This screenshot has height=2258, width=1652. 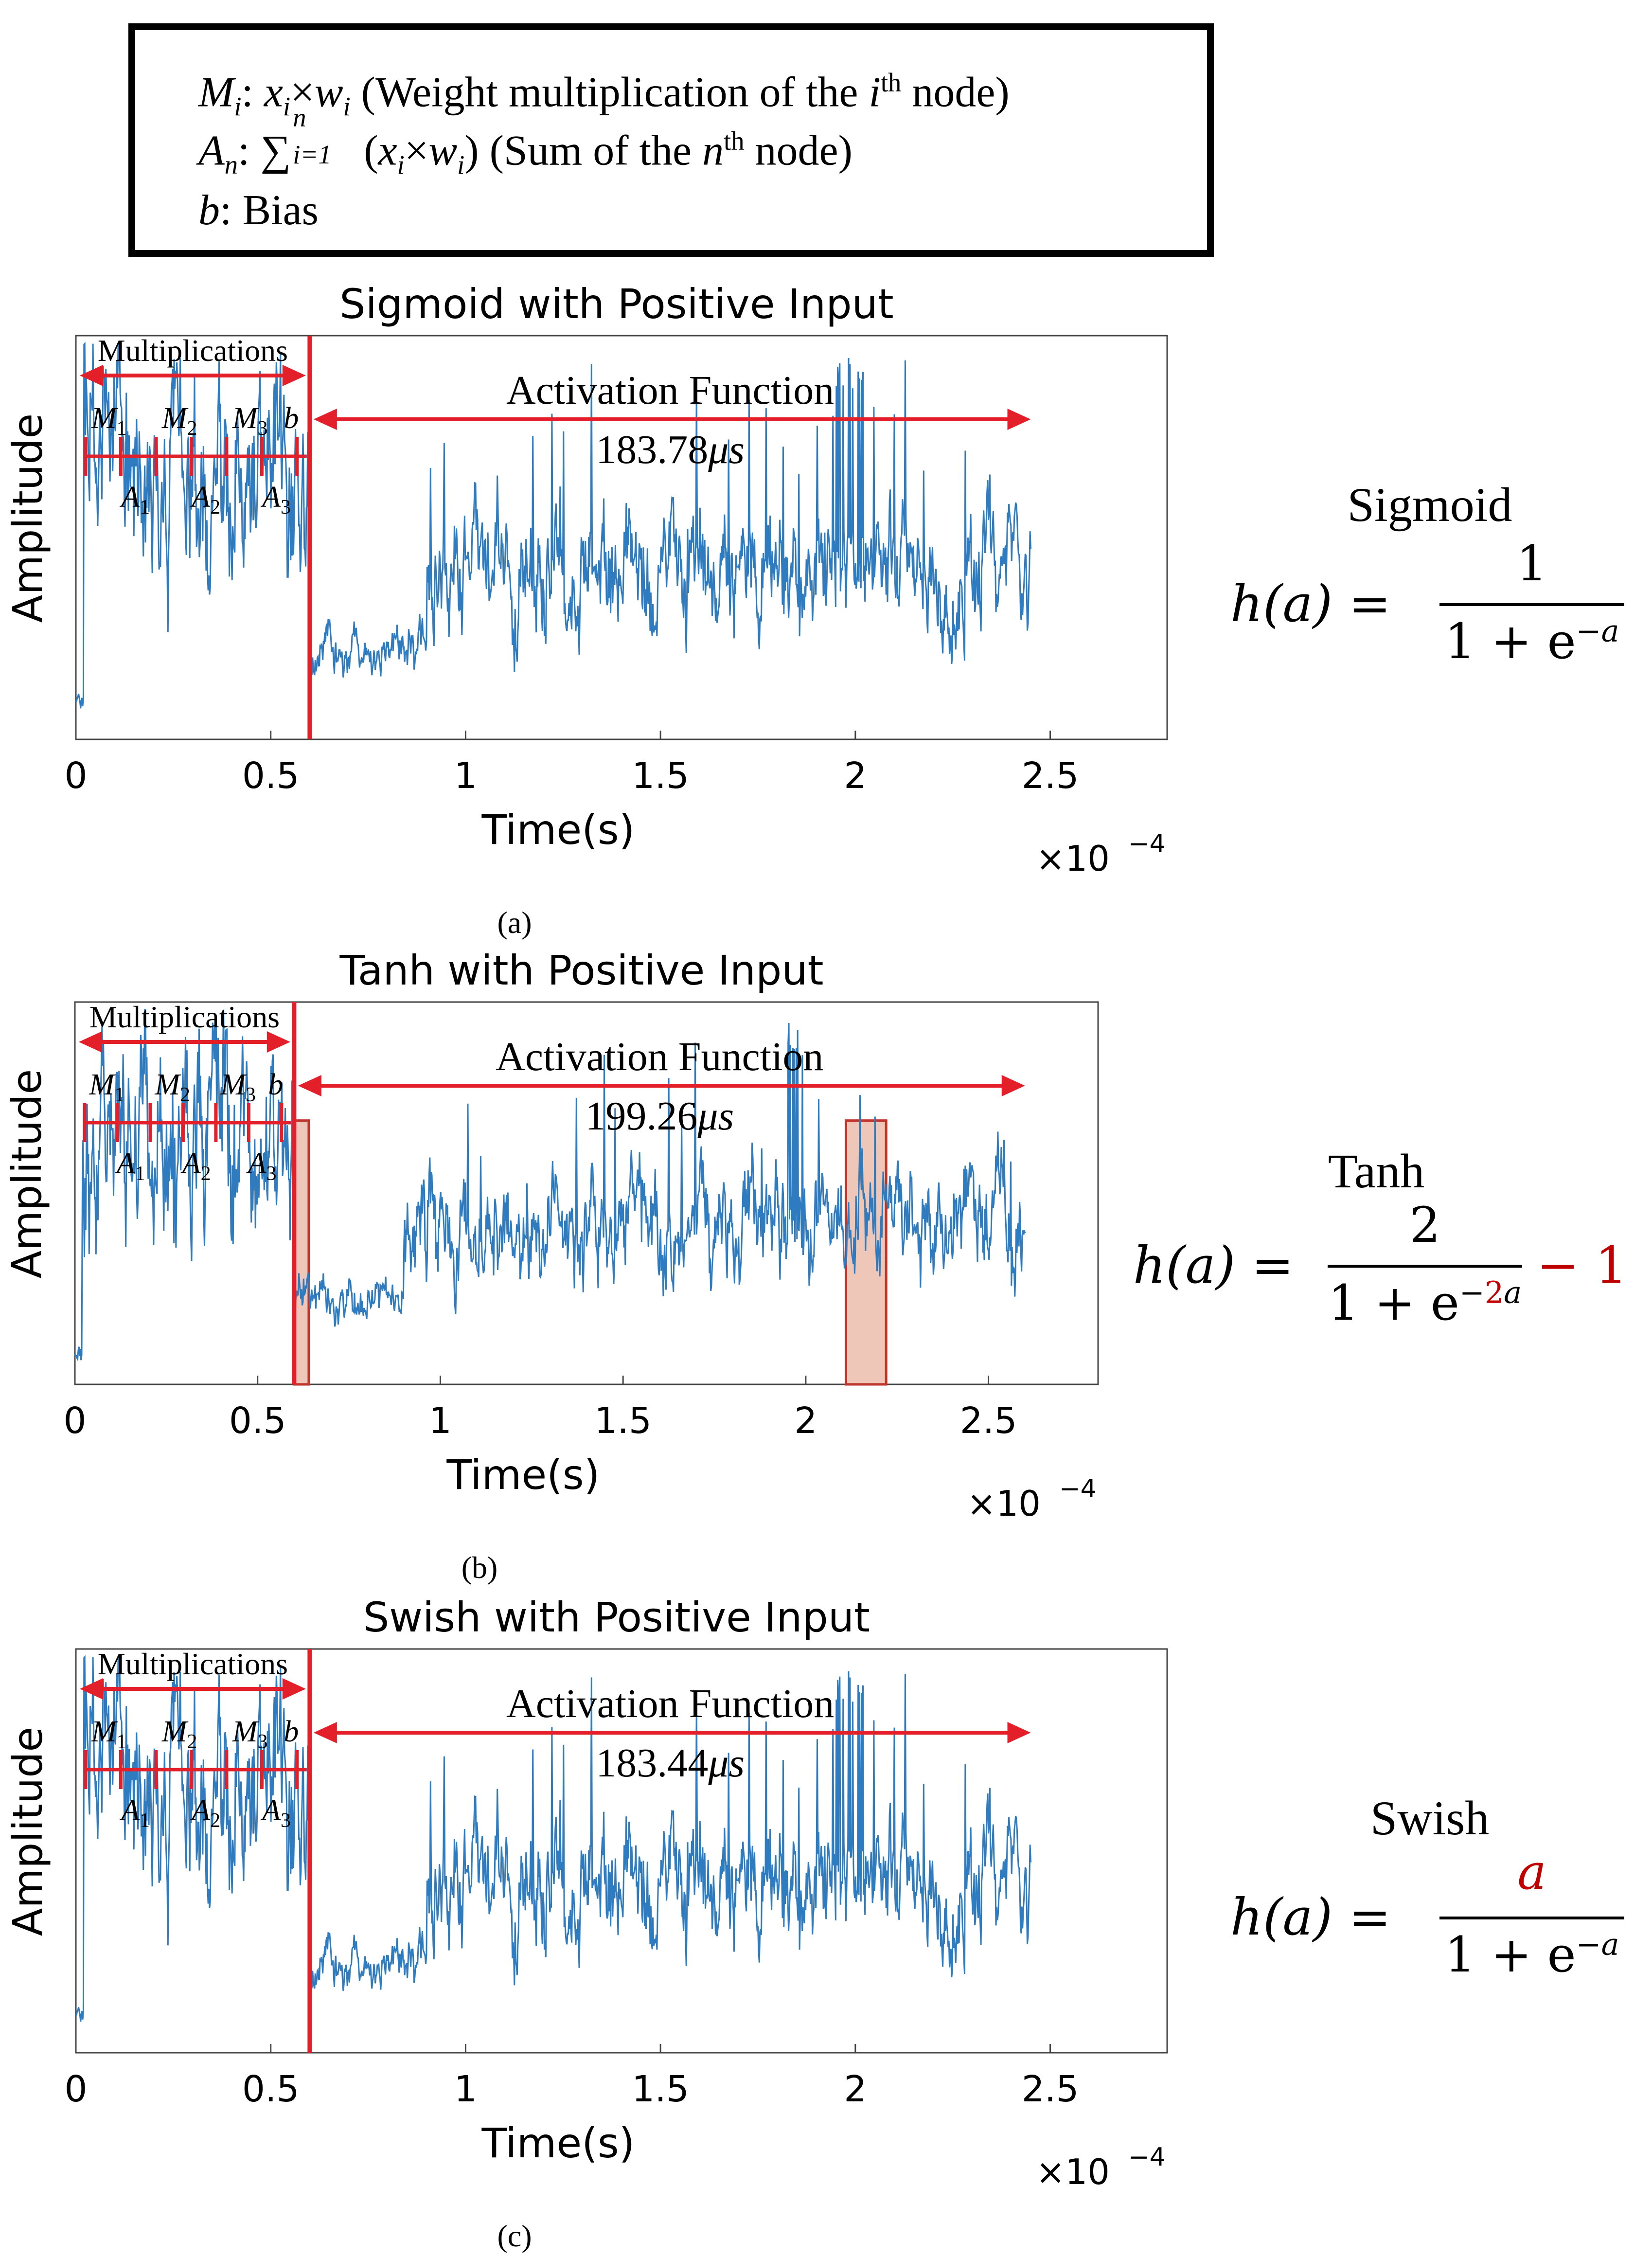 I want to click on formula-numerator: a, so click(x=1532, y=1872).